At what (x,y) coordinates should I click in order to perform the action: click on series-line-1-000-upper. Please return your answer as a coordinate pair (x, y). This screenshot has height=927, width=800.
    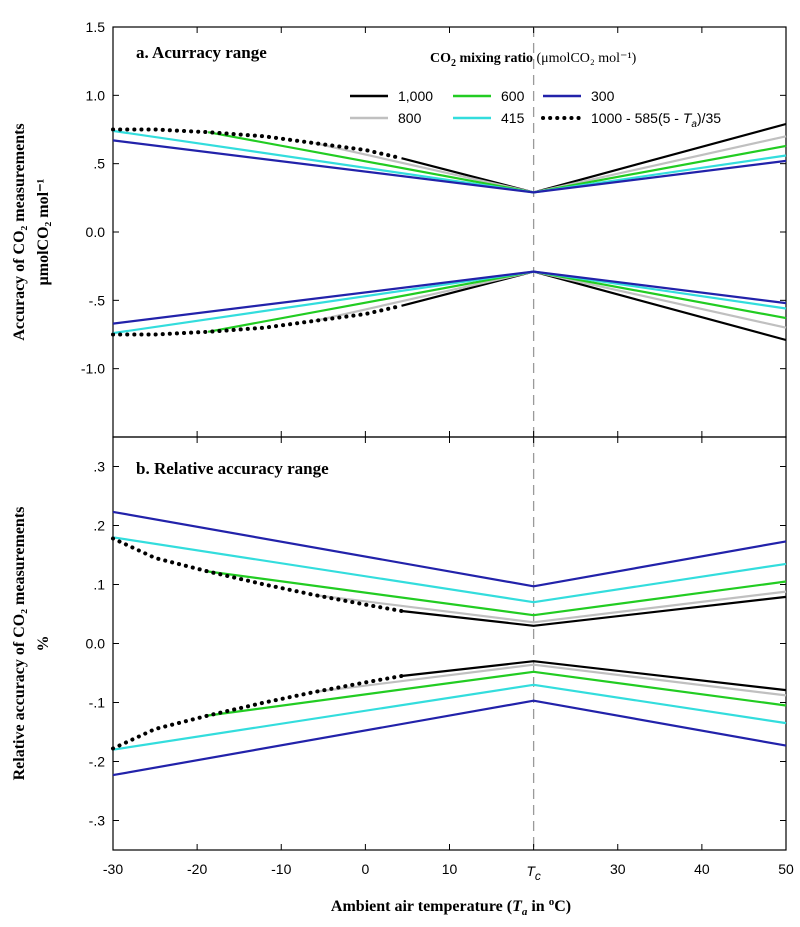
    Looking at the image, I should click on (594, 611).